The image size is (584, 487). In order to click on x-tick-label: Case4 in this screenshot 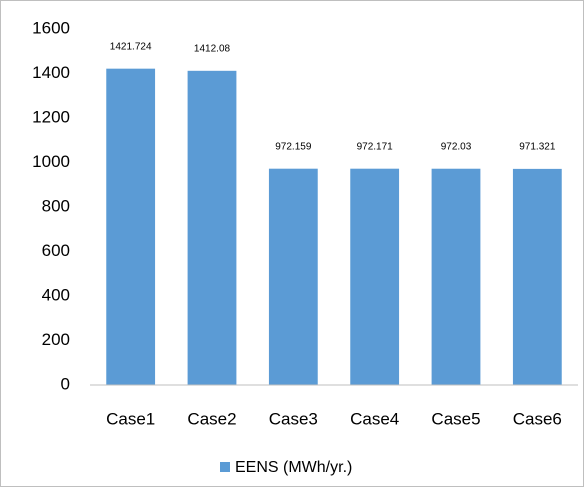, I will do `click(374, 418)`.